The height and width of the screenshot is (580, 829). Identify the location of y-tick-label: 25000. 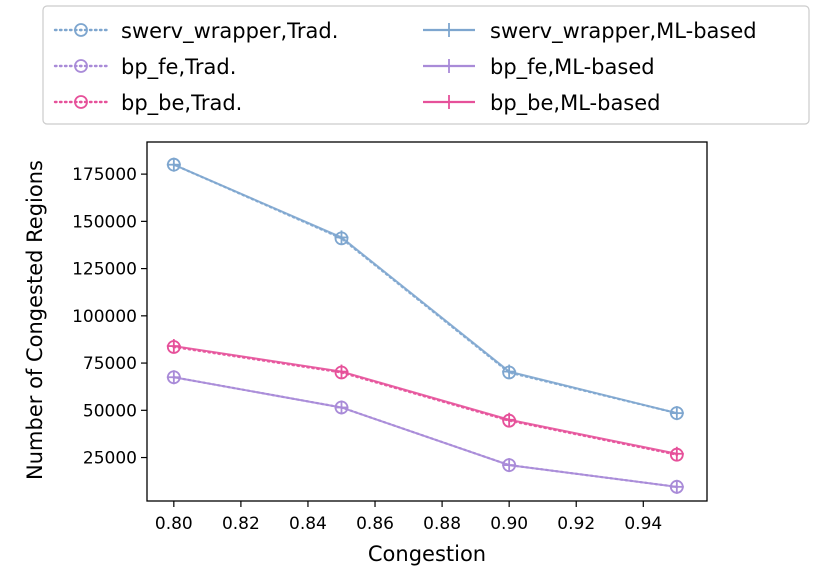
(110, 459).